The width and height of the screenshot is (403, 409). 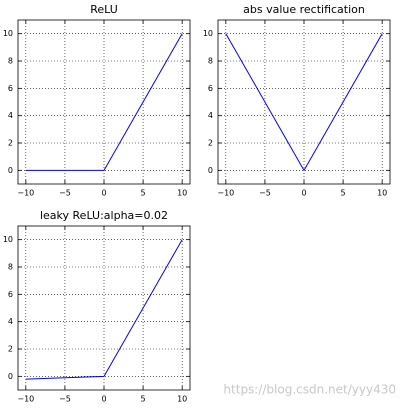 What do you see at coordinates (309, 390) in the screenshot?
I see `watermark: https://blog.csdn.net/yyy430` at bounding box center [309, 390].